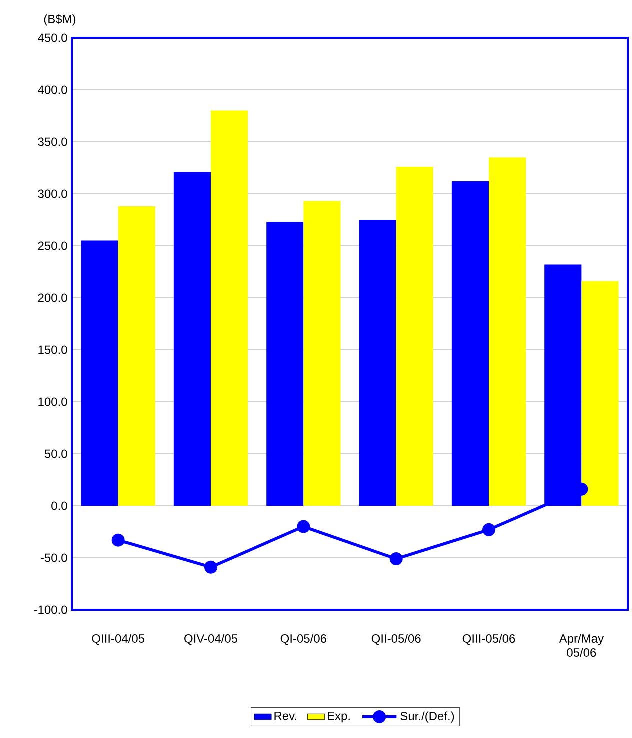 The width and height of the screenshot is (632, 738). I want to click on x-tick-label: QII-05/06, so click(396, 640).